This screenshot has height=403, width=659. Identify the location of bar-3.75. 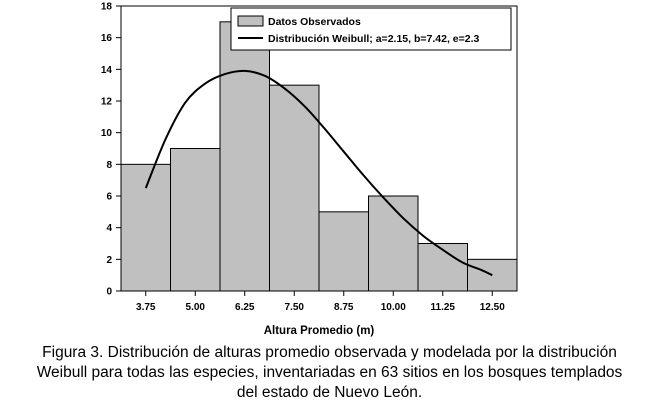
(145, 227).